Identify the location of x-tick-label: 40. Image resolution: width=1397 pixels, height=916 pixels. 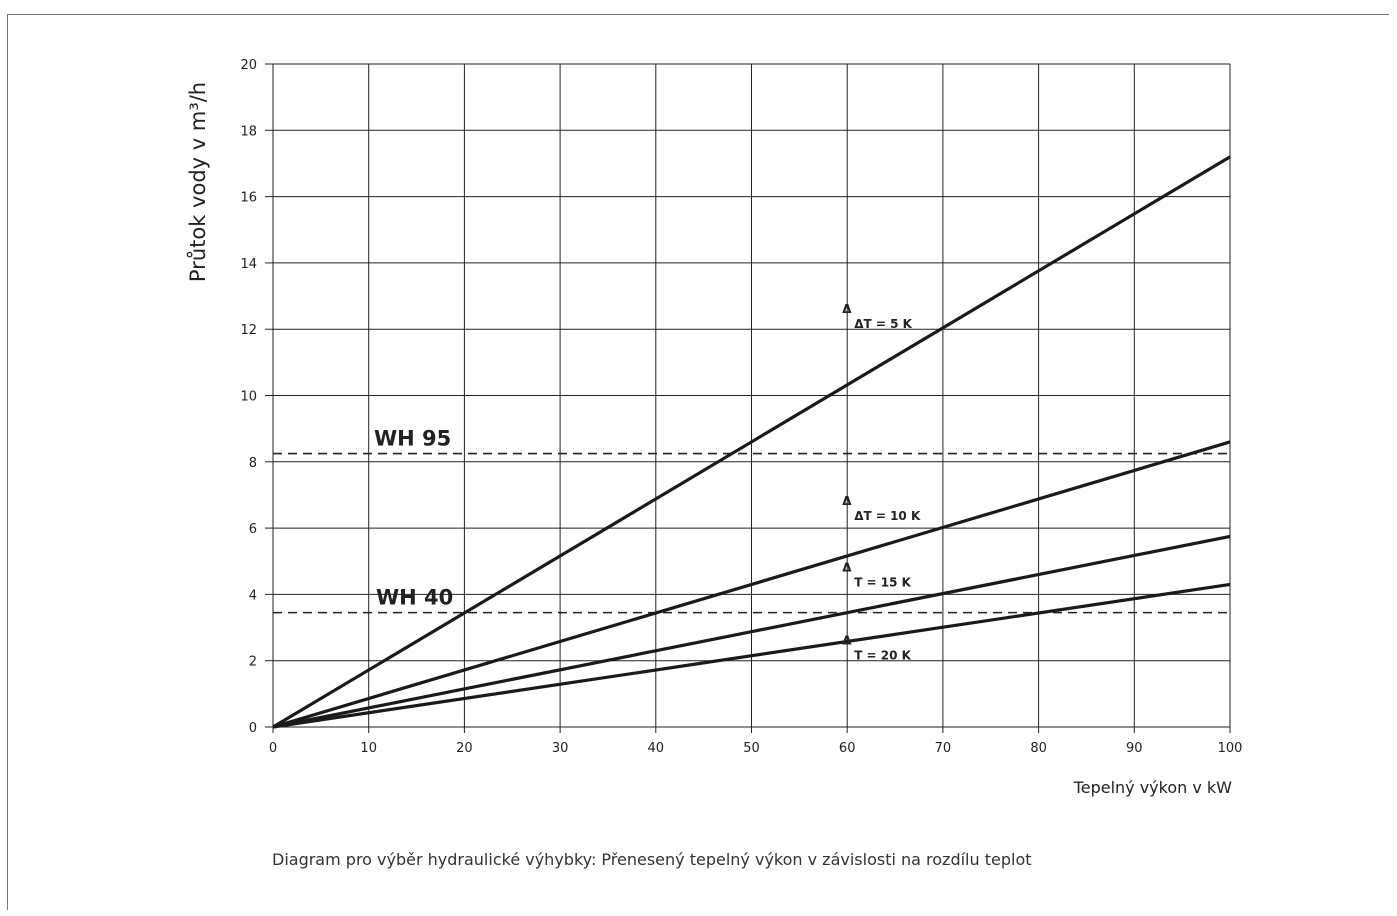
(656, 748).